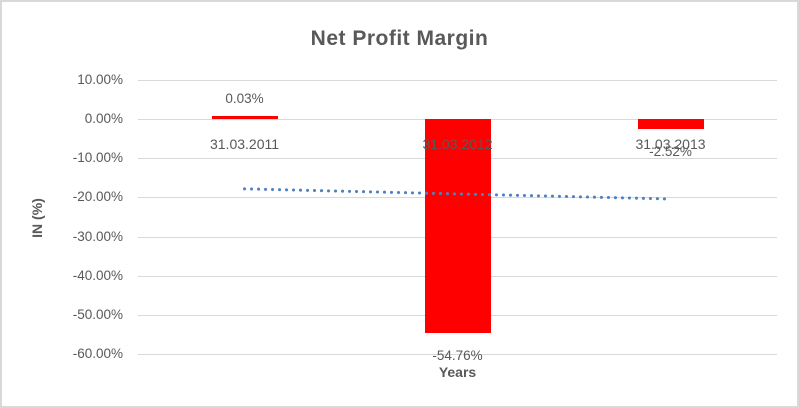 This screenshot has height=408, width=799. I want to click on category-label: 31.03.2013, so click(670, 144).